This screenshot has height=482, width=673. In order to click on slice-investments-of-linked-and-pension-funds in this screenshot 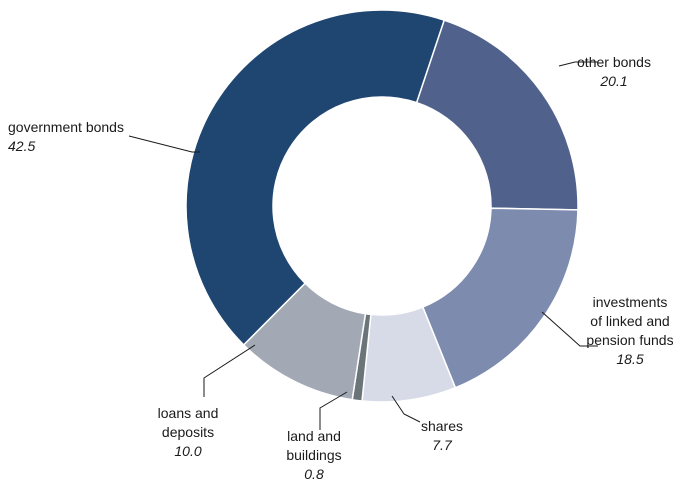, I will do `click(500, 298)`.